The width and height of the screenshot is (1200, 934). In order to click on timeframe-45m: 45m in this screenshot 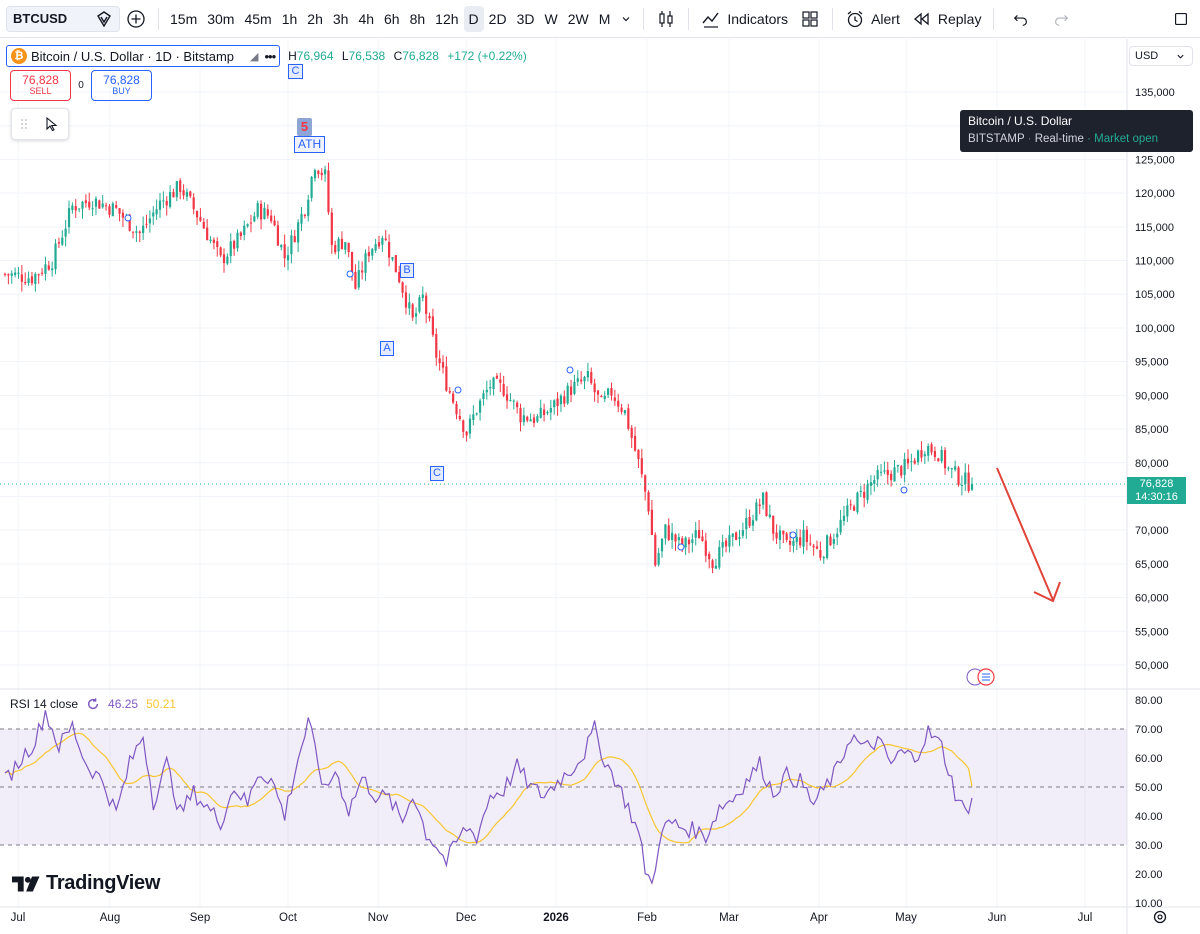, I will do `click(258, 18)`.